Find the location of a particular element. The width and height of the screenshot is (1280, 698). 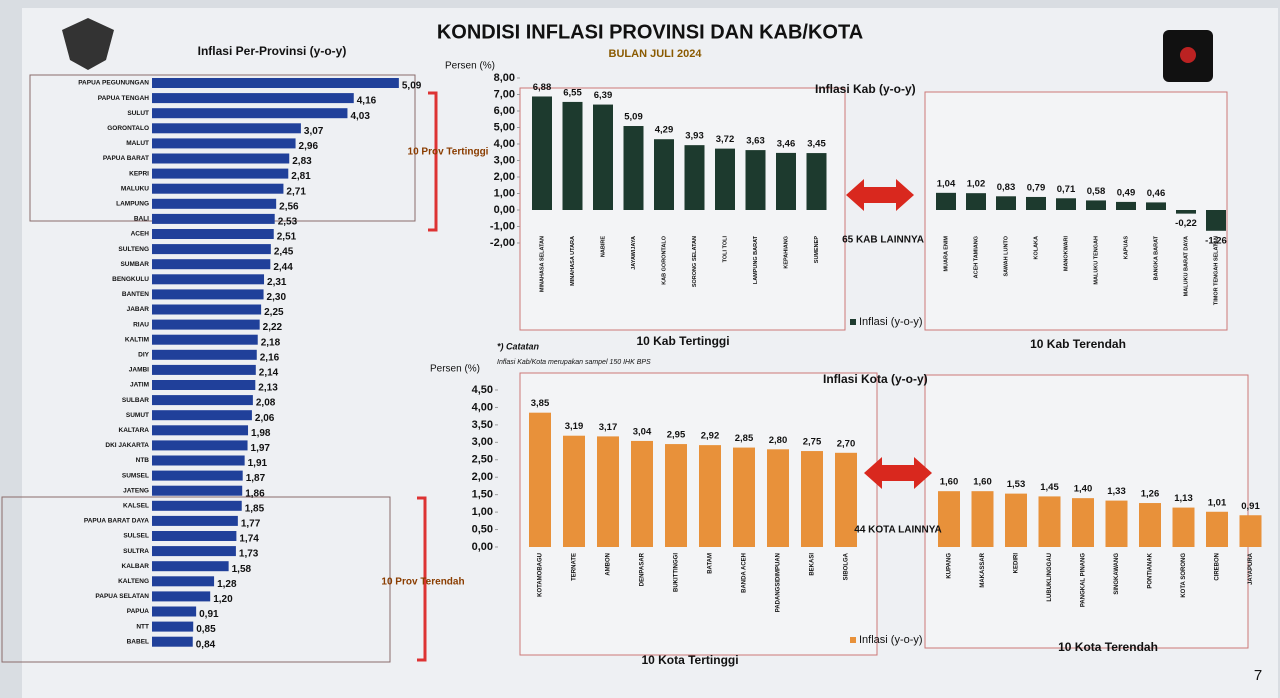

category-label: KOTA SORONG is located at coordinates (1184, 575).